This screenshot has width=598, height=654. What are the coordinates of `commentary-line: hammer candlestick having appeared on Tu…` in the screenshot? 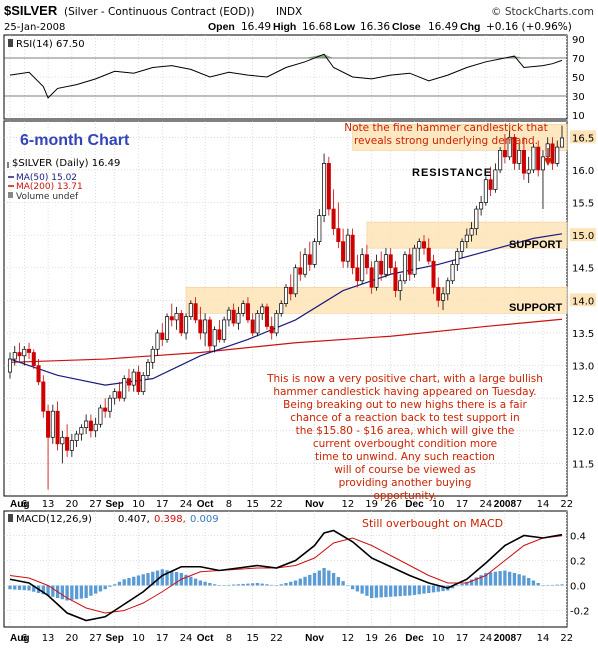 It's located at (404, 392).